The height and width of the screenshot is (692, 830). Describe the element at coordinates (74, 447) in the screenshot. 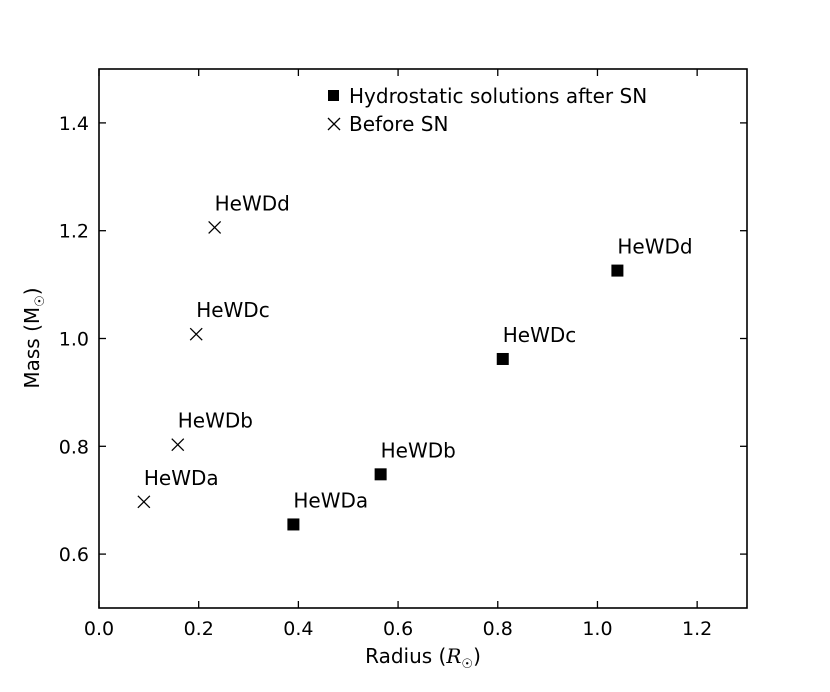

I see `y-tick-label: 0.8` at that location.